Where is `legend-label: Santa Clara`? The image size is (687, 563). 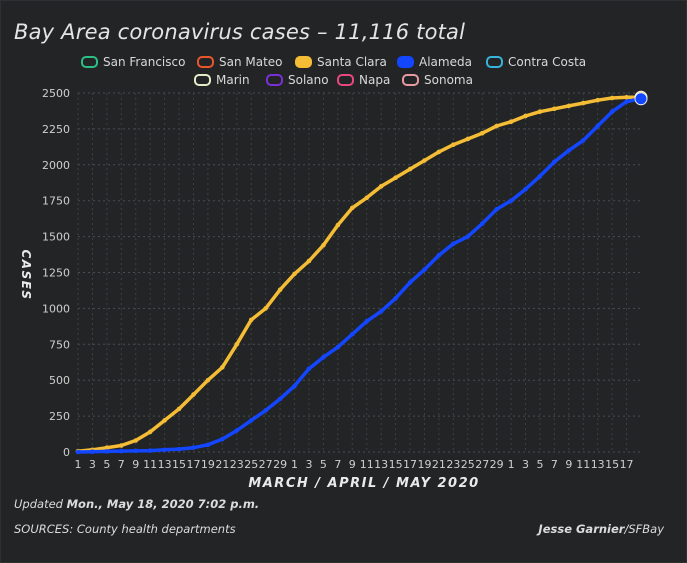 legend-label: Santa Clara is located at coordinates (352, 62).